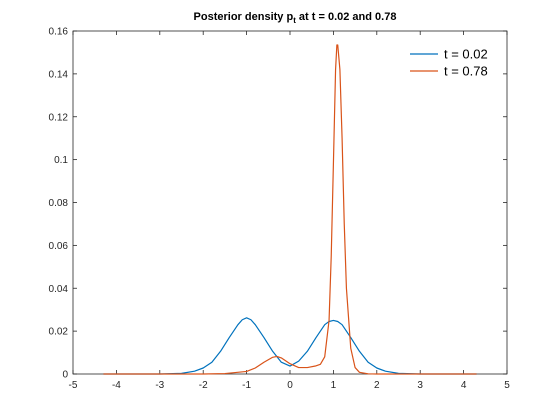 This screenshot has height=420, width=560. What do you see at coordinates (466, 54) in the screenshot?
I see `legend-label-1: t = 0.02` at bounding box center [466, 54].